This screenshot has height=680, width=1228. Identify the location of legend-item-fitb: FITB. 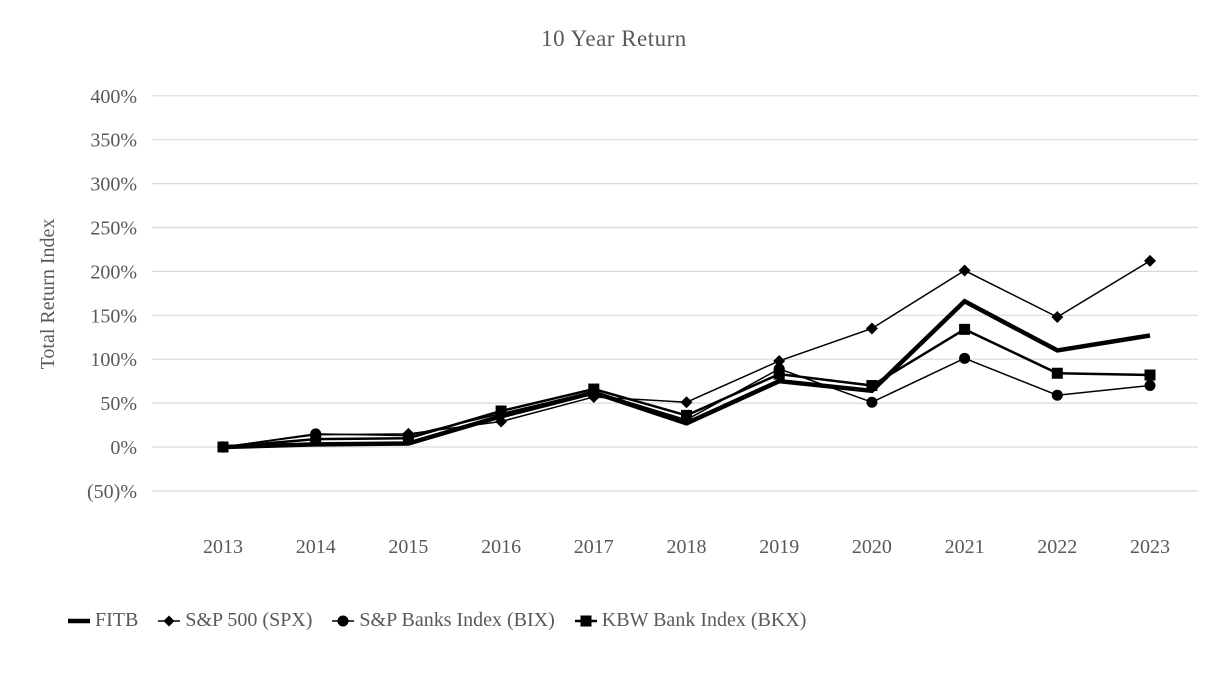
(103, 620).